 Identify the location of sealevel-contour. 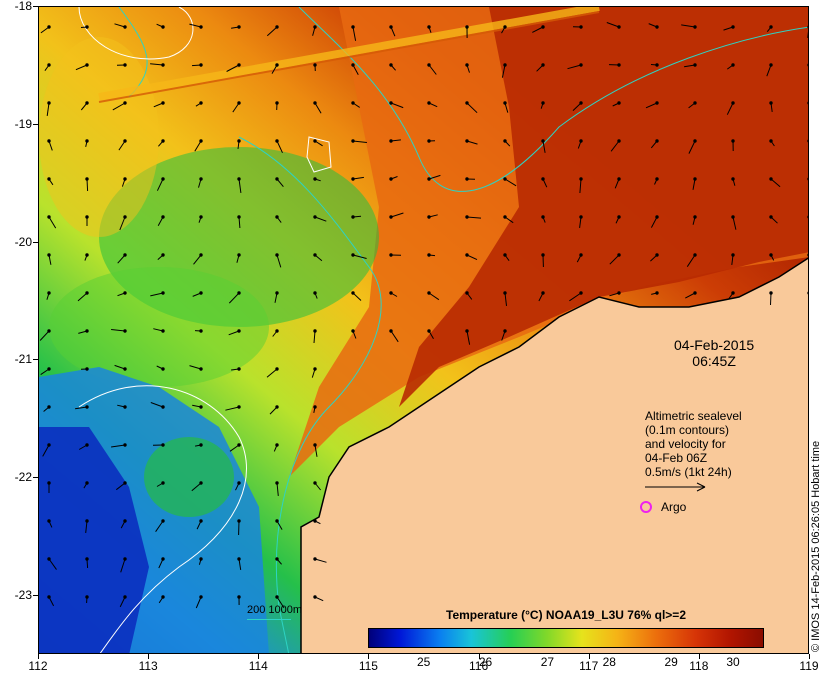
(162, 519).